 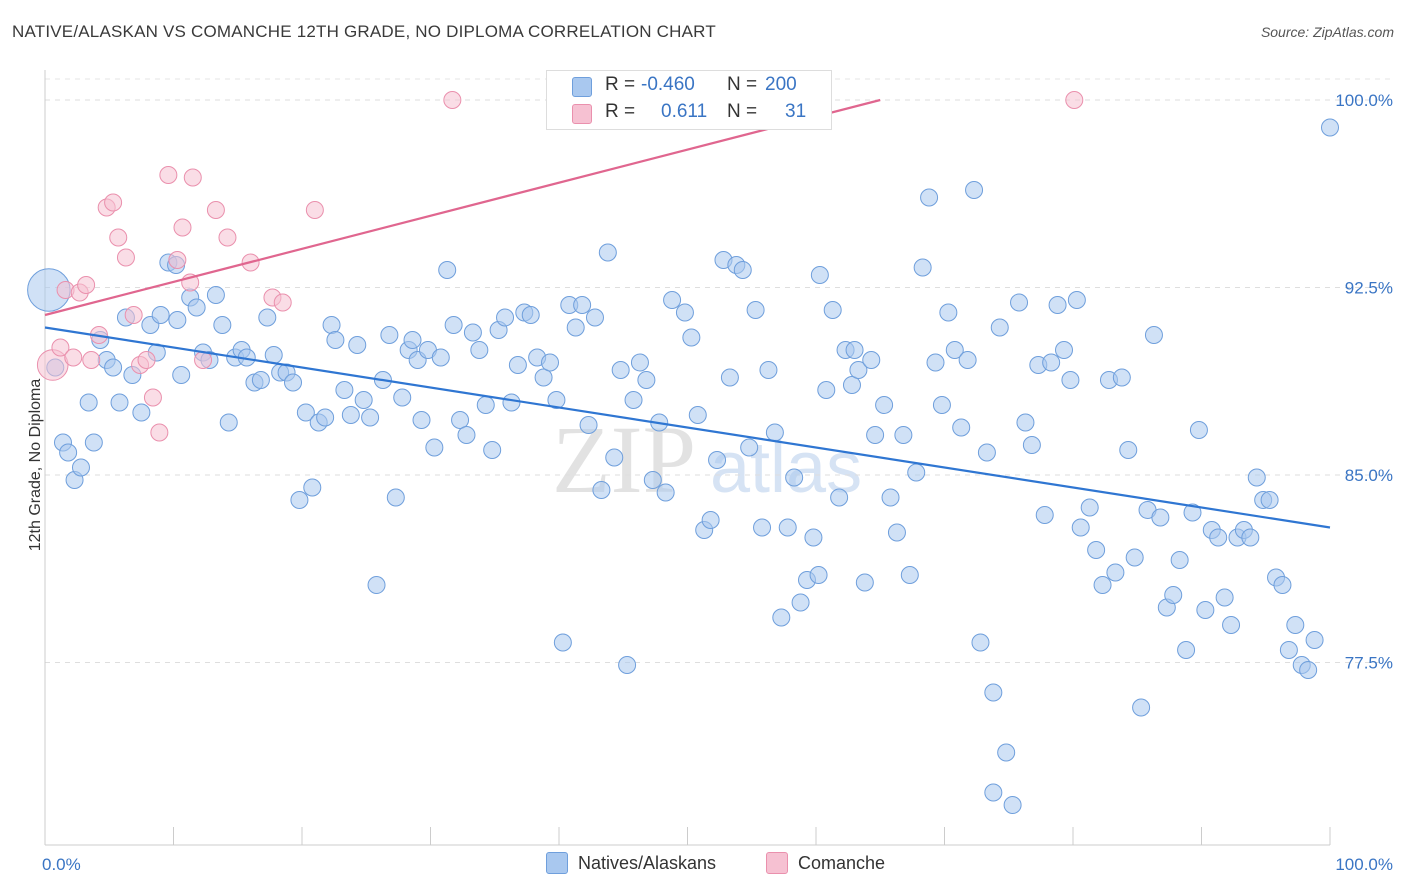 I want to click on source-credit: Source: ZipAtlas.com, so click(x=1327, y=32).